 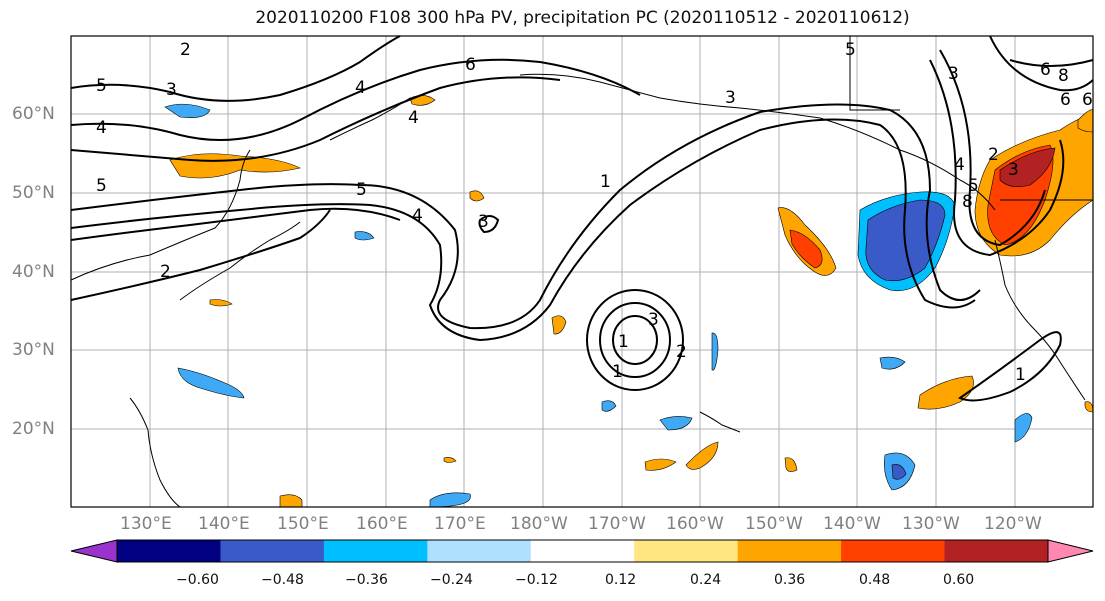 What do you see at coordinates (33, 193) in the screenshot?
I see `lat-label-50N: 50°N` at bounding box center [33, 193].